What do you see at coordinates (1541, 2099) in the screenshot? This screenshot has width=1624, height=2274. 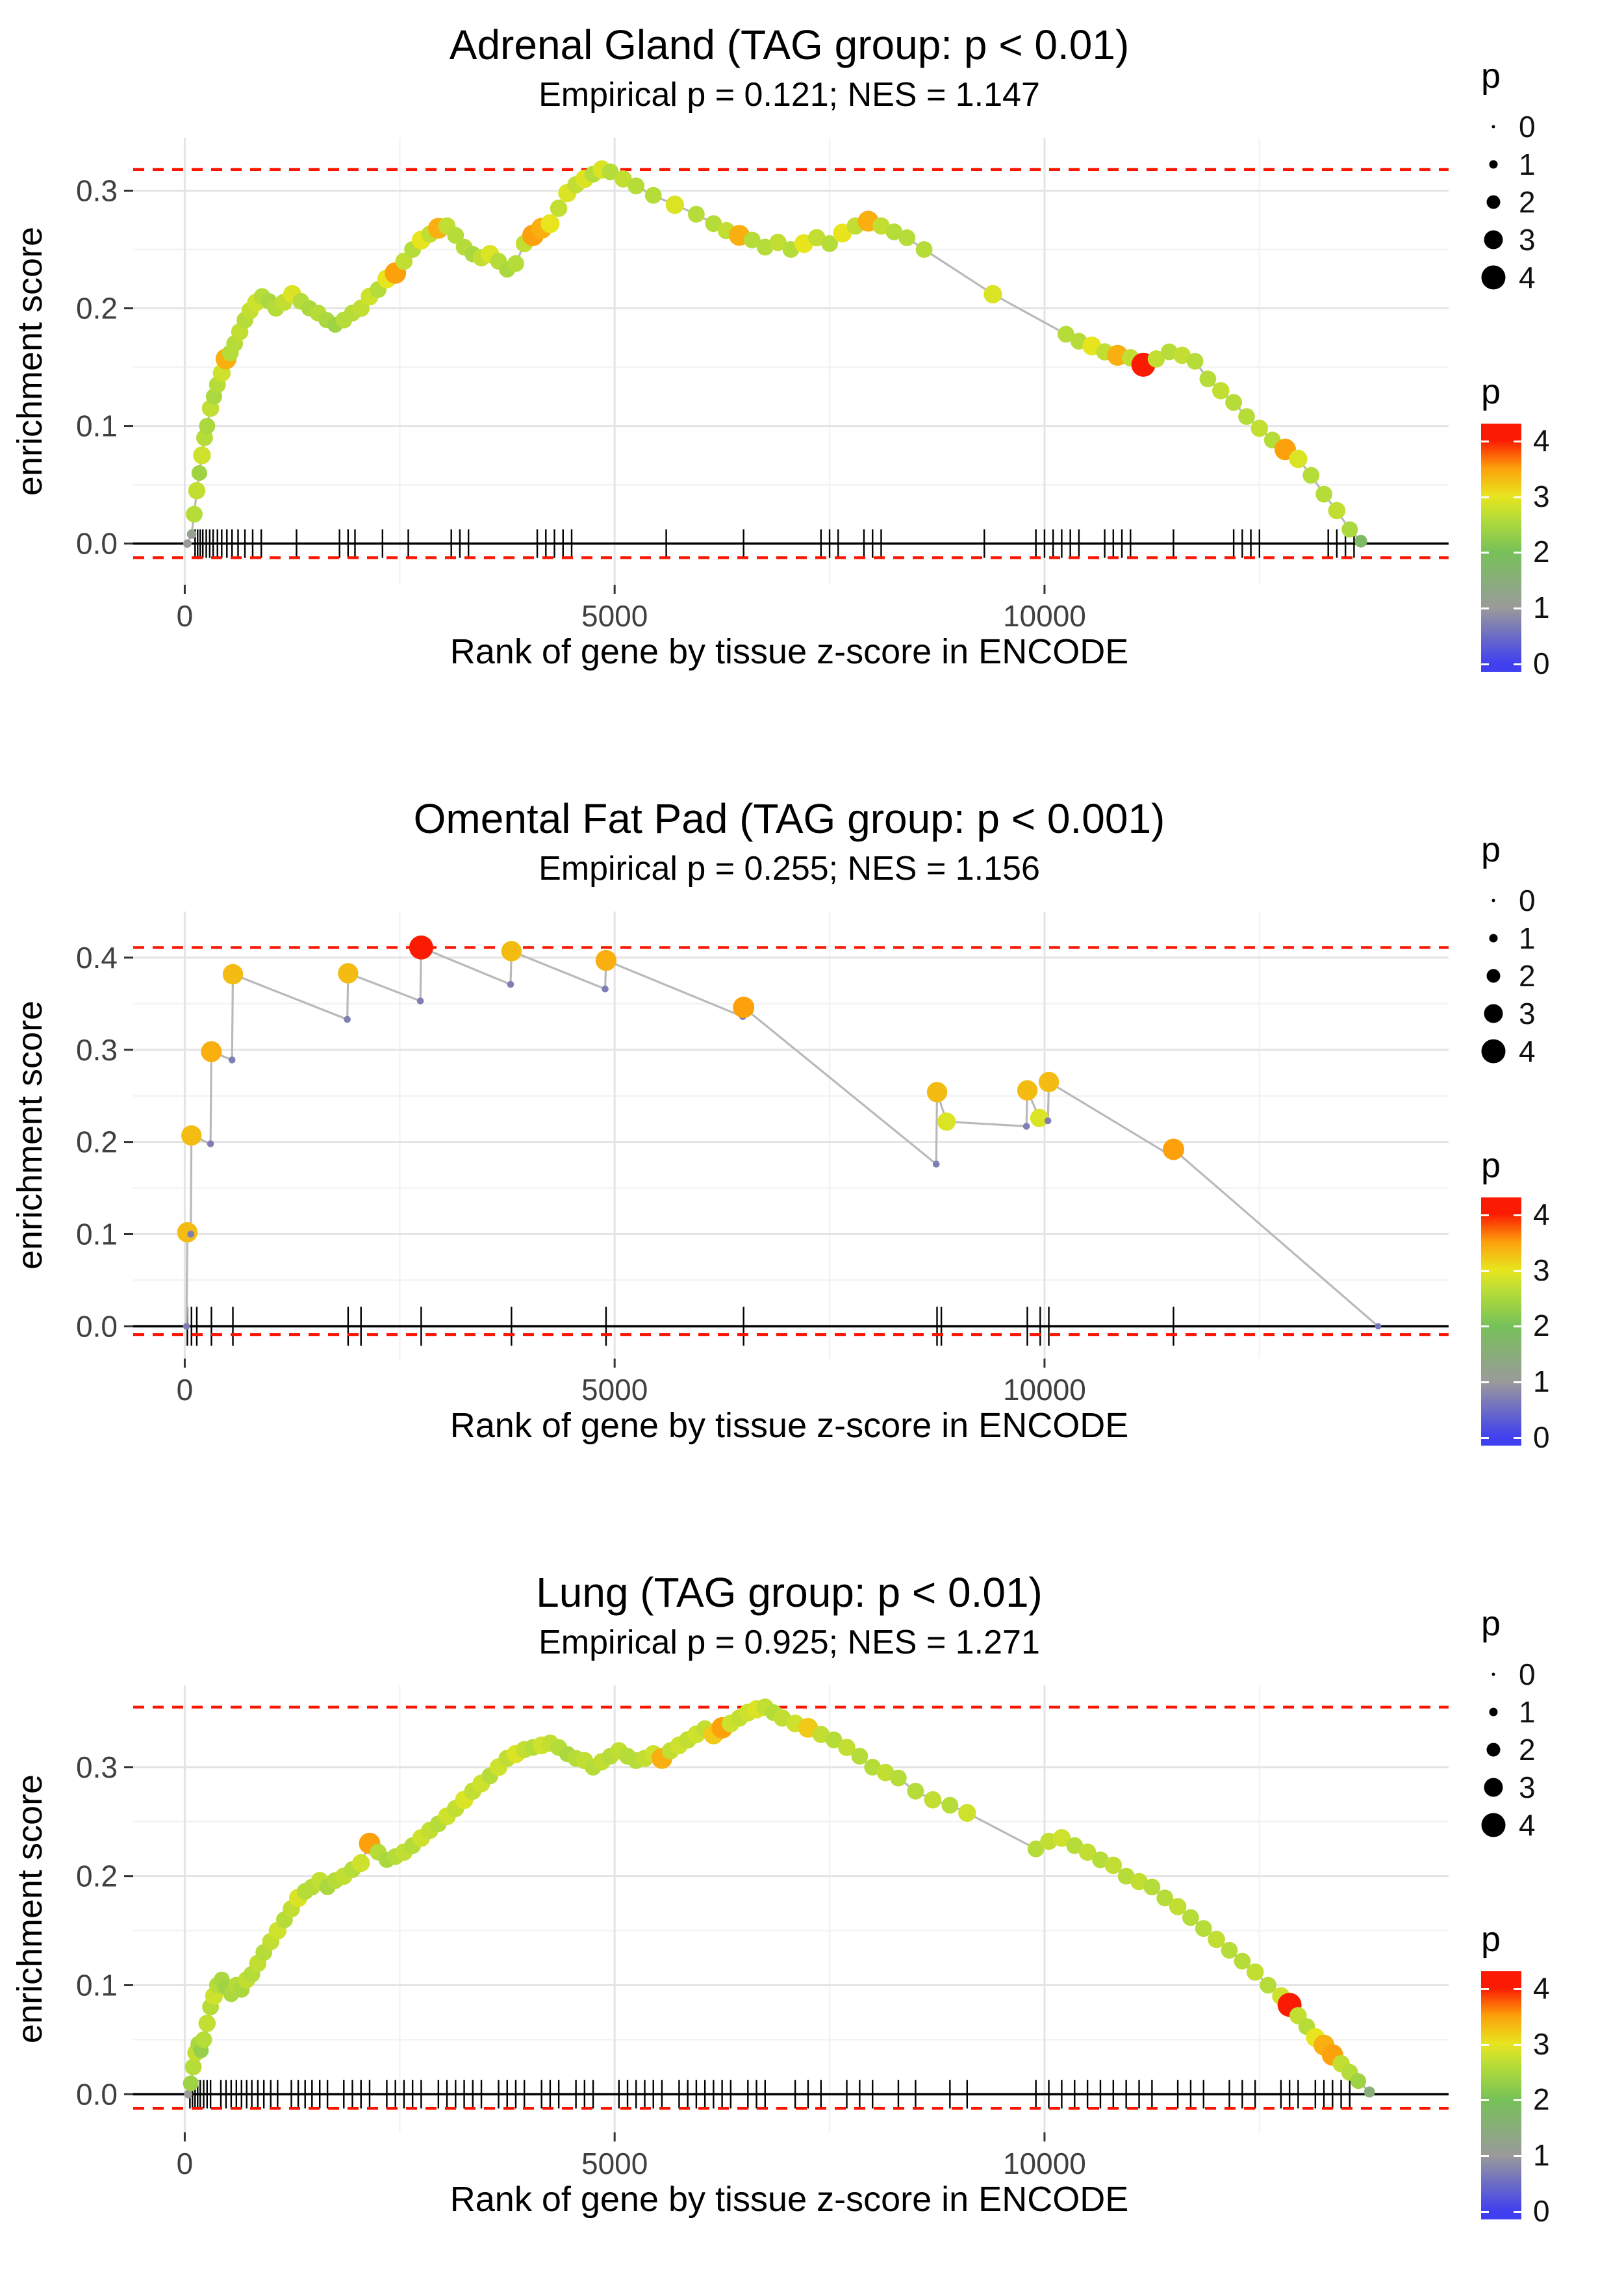 I see `color-legend-label: 2` at bounding box center [1541, 2099].